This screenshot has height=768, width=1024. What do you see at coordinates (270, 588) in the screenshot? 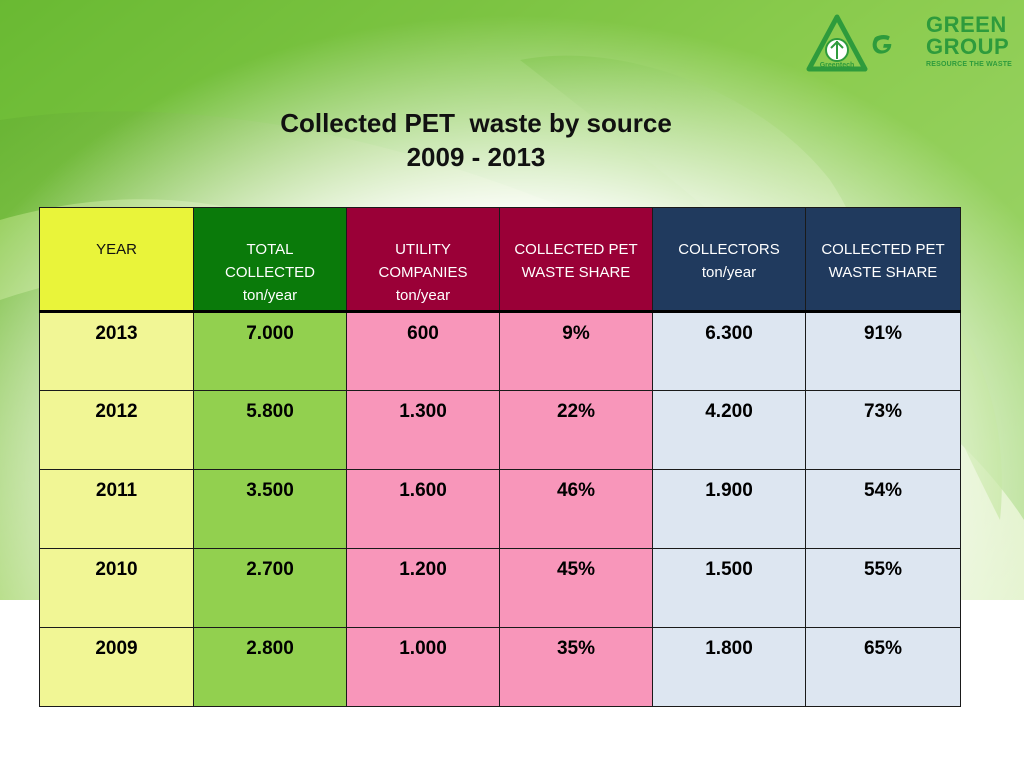
I see `cell-total-collected: 2.700` at bounding box center [270, 588].